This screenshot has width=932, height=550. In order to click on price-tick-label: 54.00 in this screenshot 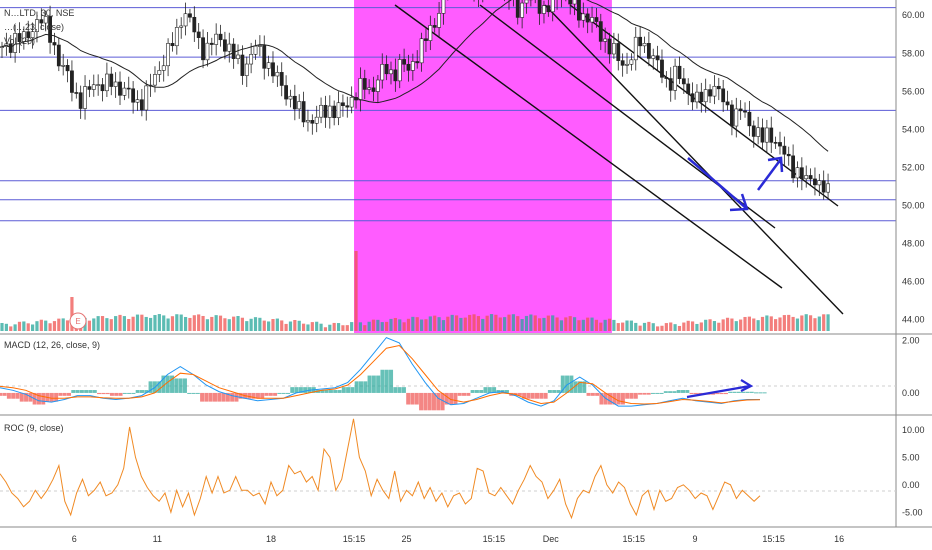, I will do `click(913, 129)`.